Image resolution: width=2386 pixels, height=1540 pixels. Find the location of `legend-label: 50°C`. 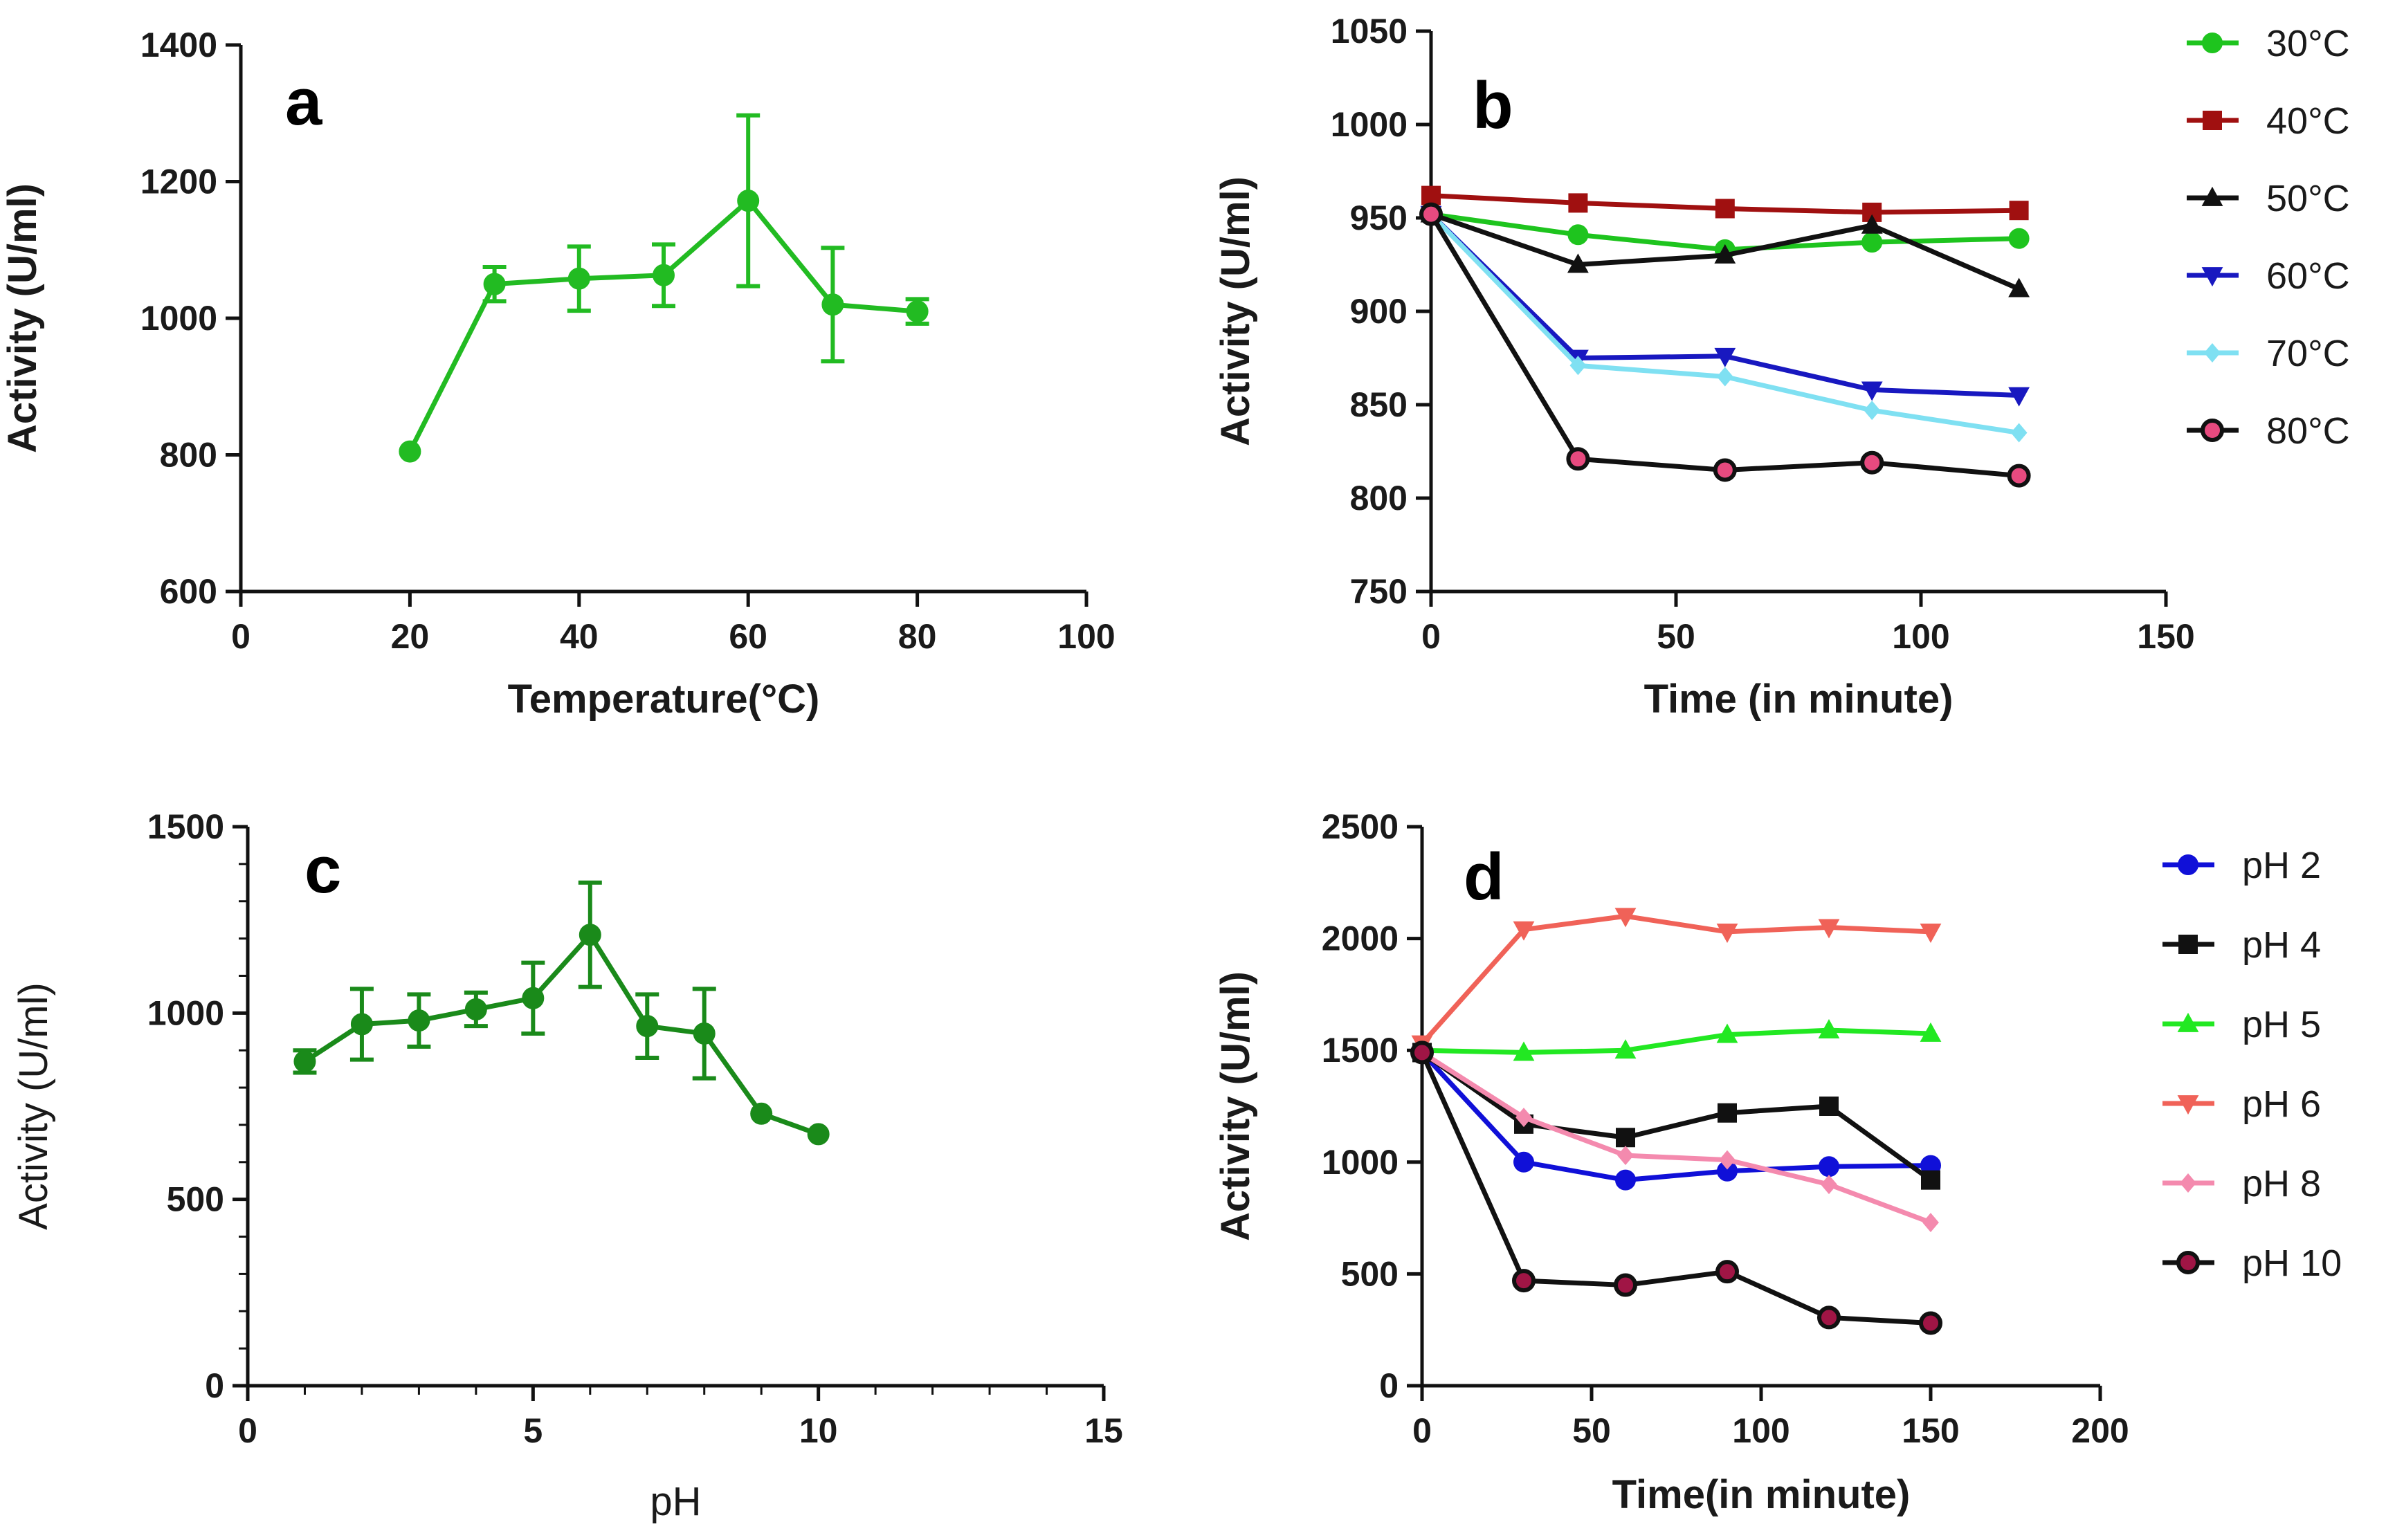

legend-label: 50°C is located at coordinates (2308, 198).